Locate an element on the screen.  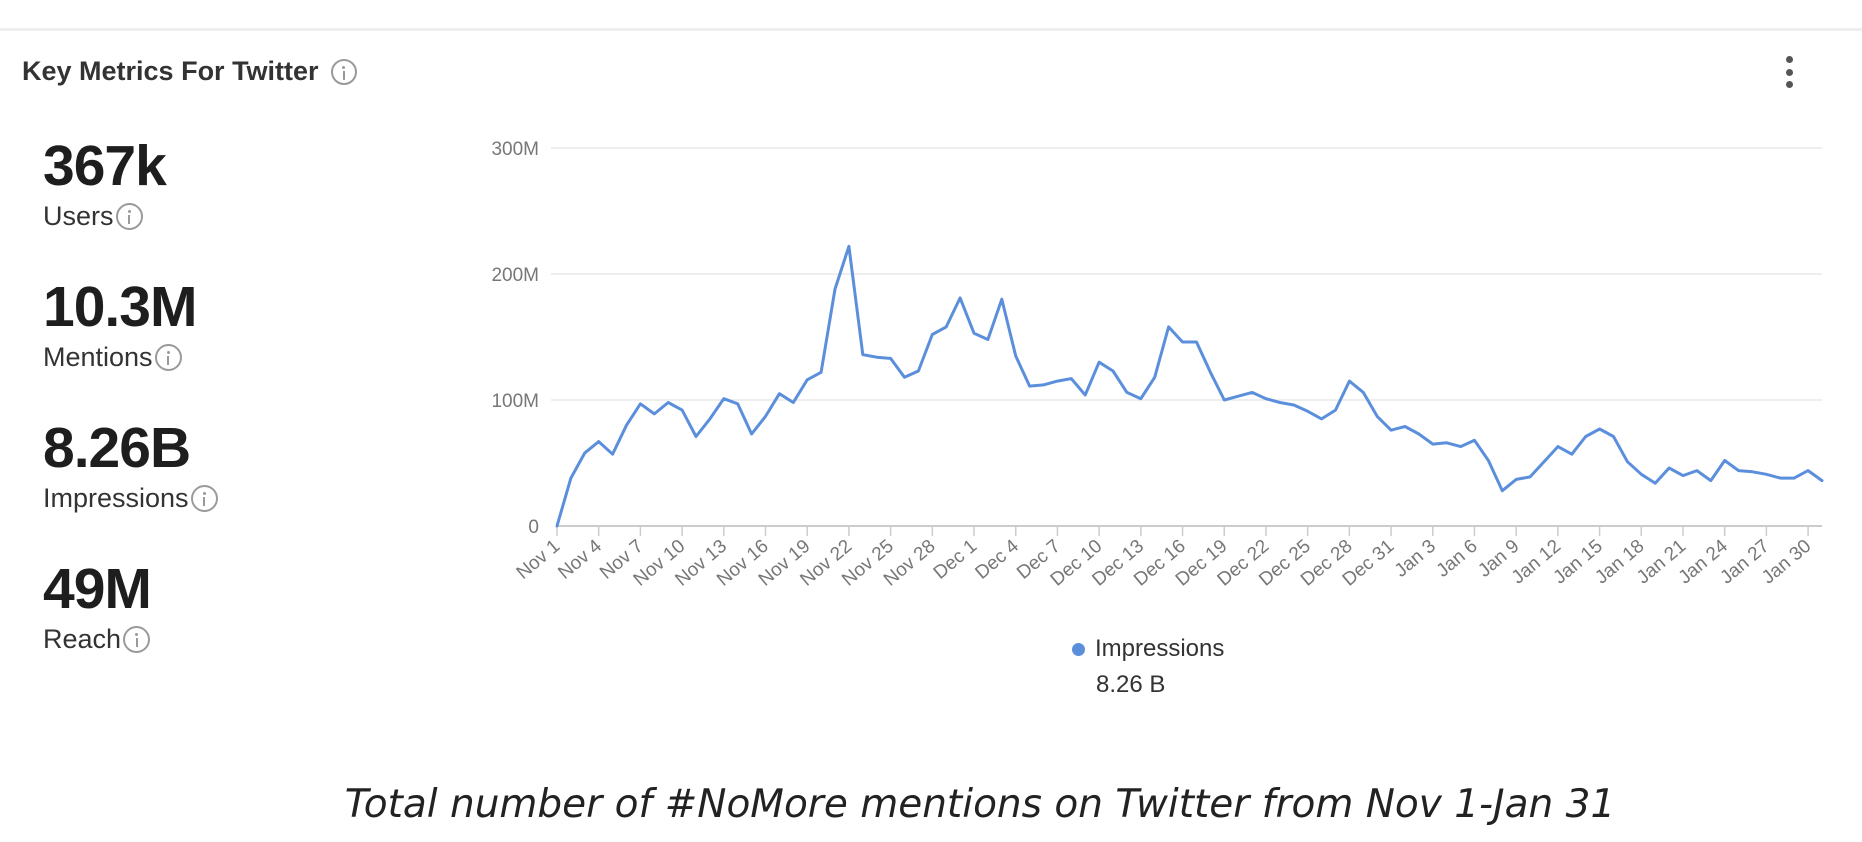
y-tick-label: 300M is located at coordinates (515, 149).